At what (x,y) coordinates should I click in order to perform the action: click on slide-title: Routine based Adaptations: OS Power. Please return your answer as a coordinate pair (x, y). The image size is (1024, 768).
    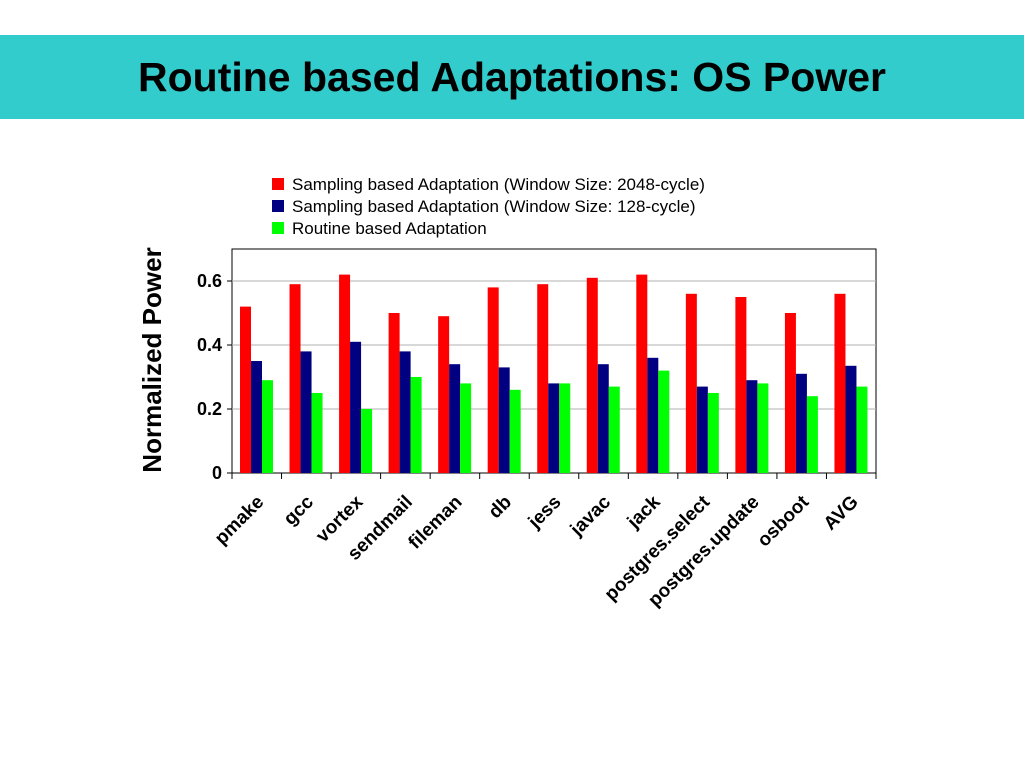
    Looking at the image, I should click on (512, 76).